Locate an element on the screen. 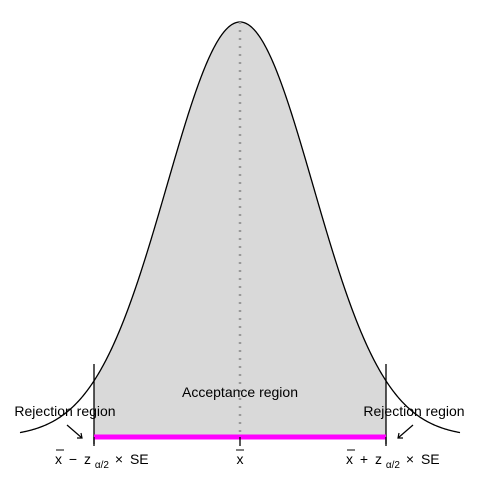 Image resolution: width=480 pixels, height=480 pixels. rejection-region-right-label: Rejection region is located at coordinates (413, 411).